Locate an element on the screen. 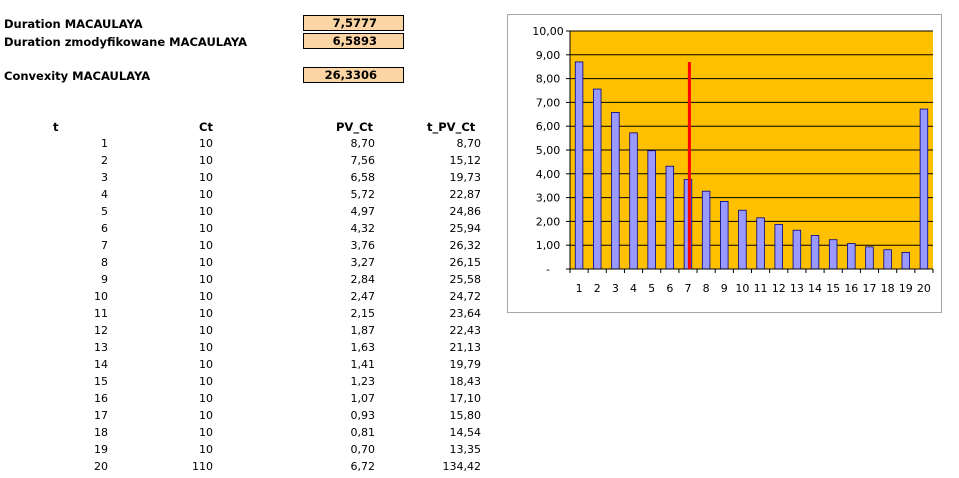  x-tick-label: 3 is located at coordinates (615, 288).